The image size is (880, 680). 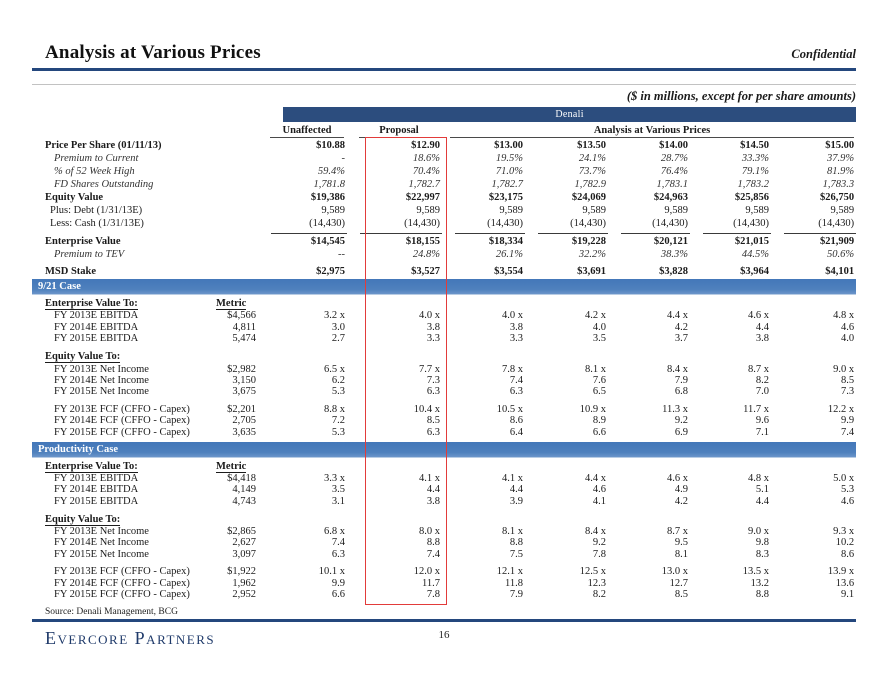 I want to click on value-cell: $3,527, so click(x=425, y=271).